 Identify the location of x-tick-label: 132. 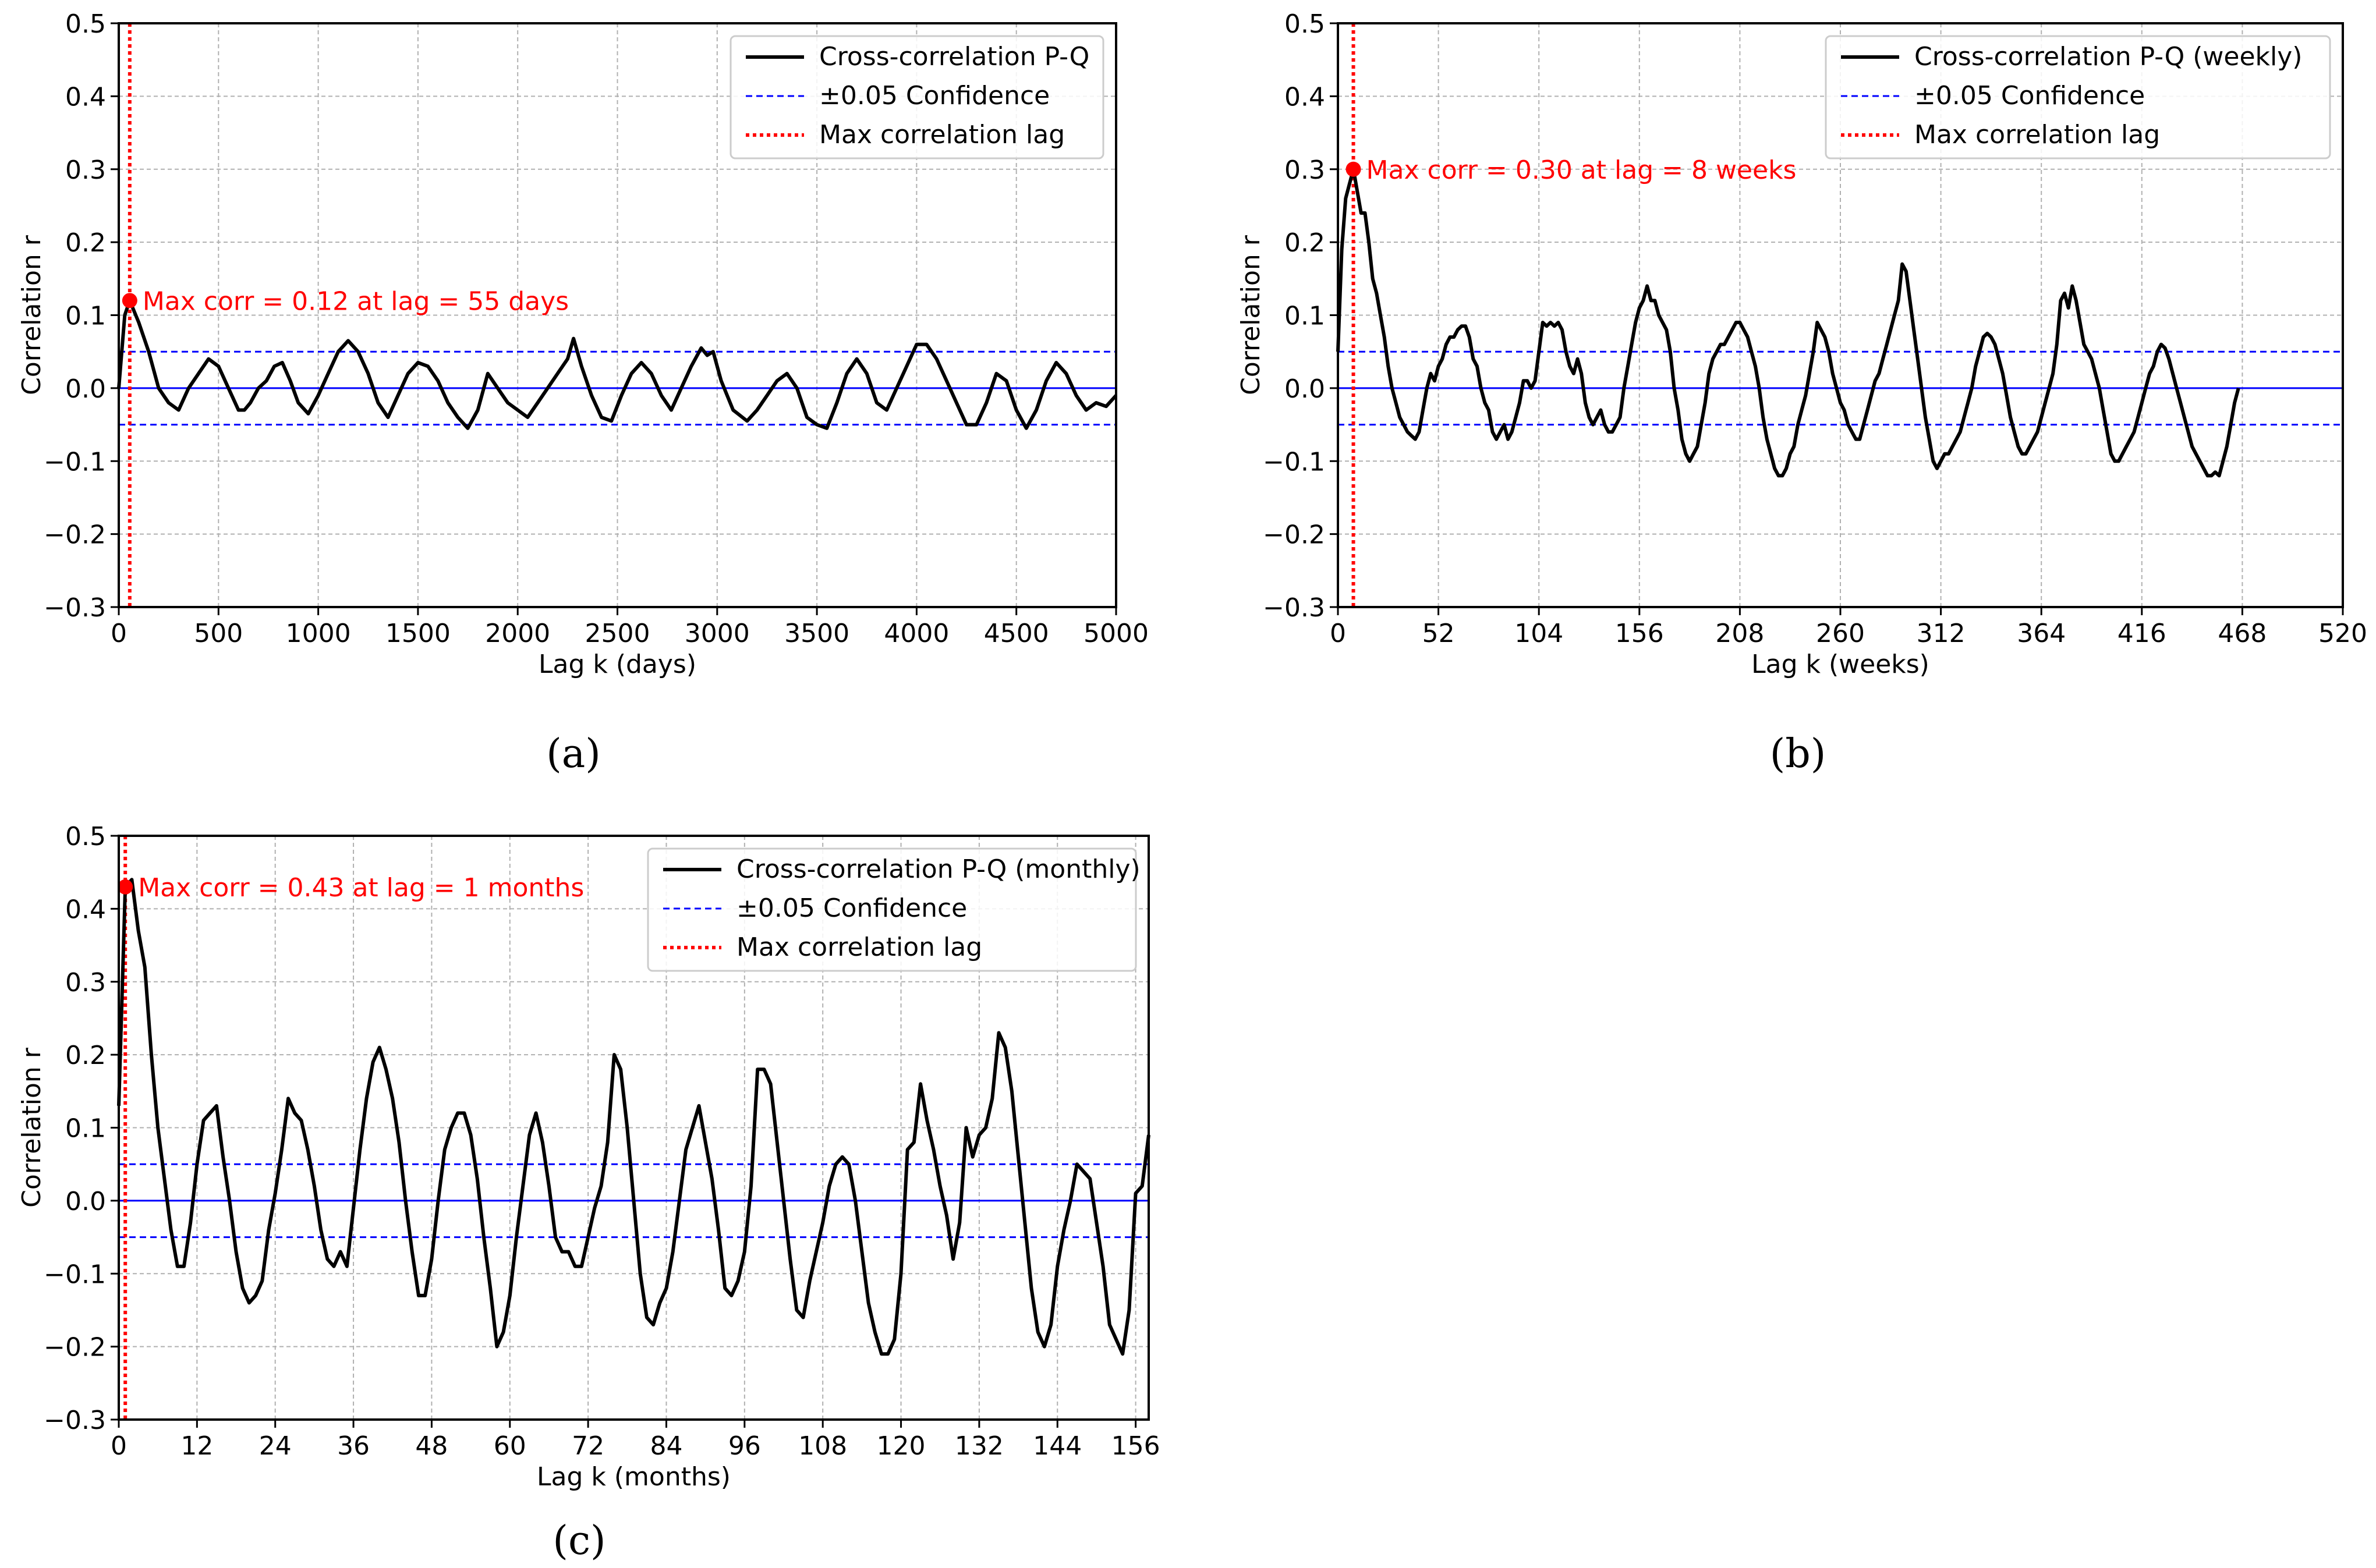
(979, 1446).